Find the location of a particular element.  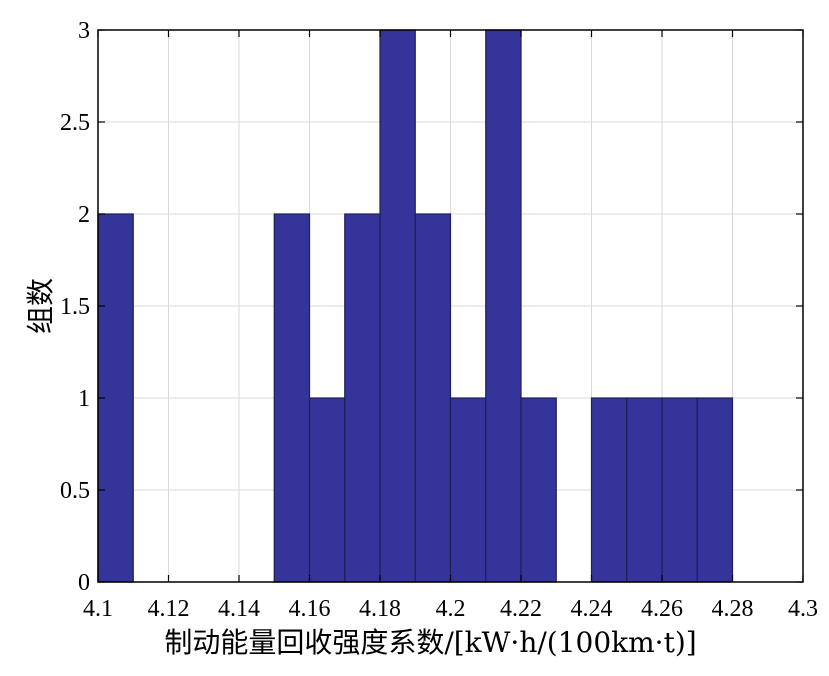

y-axis-title: 组数 is located at coordinates (40, 306).